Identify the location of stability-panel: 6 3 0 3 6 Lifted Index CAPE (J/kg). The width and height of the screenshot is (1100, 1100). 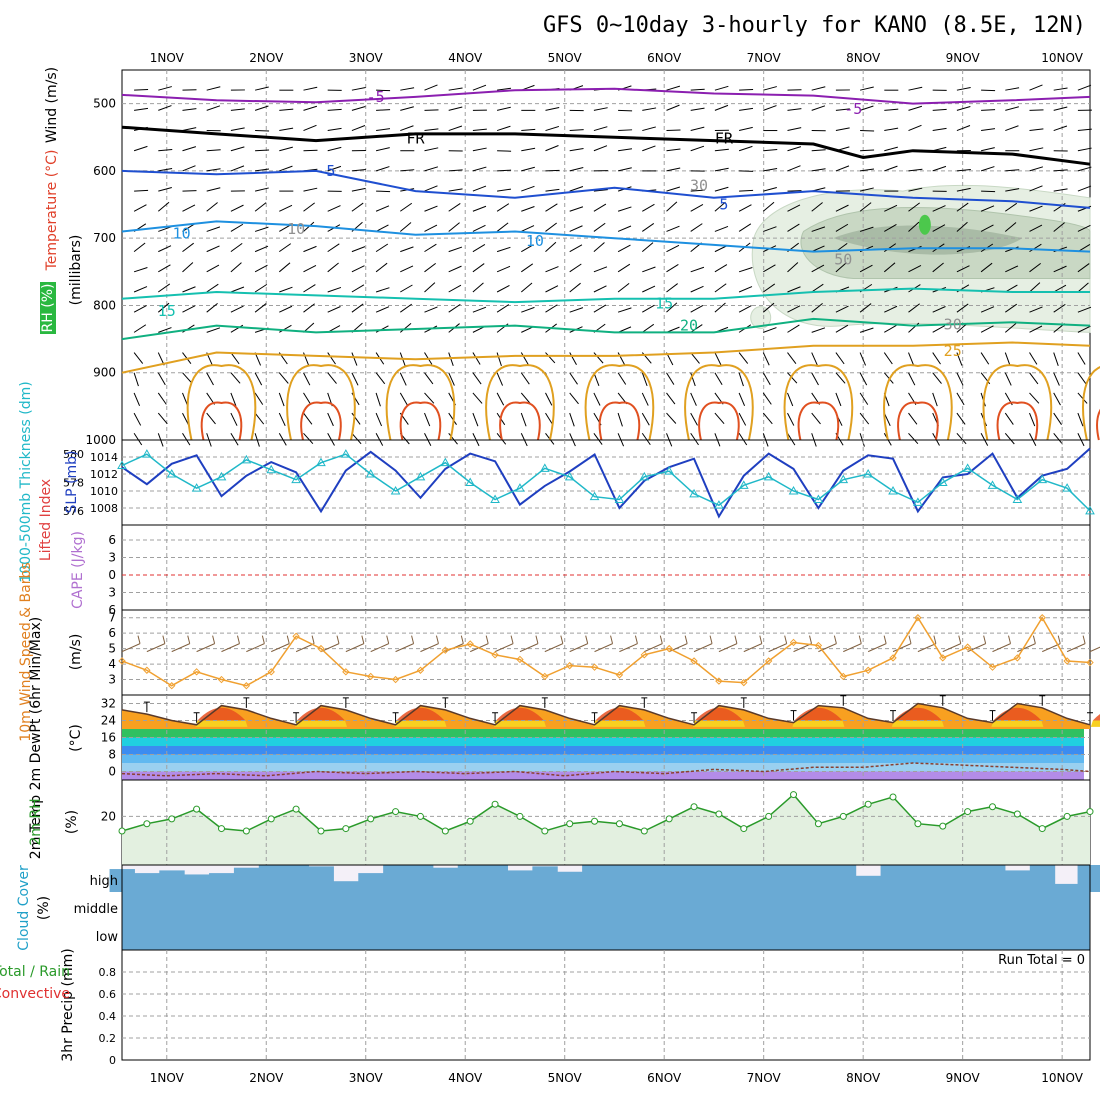
(564, 548).